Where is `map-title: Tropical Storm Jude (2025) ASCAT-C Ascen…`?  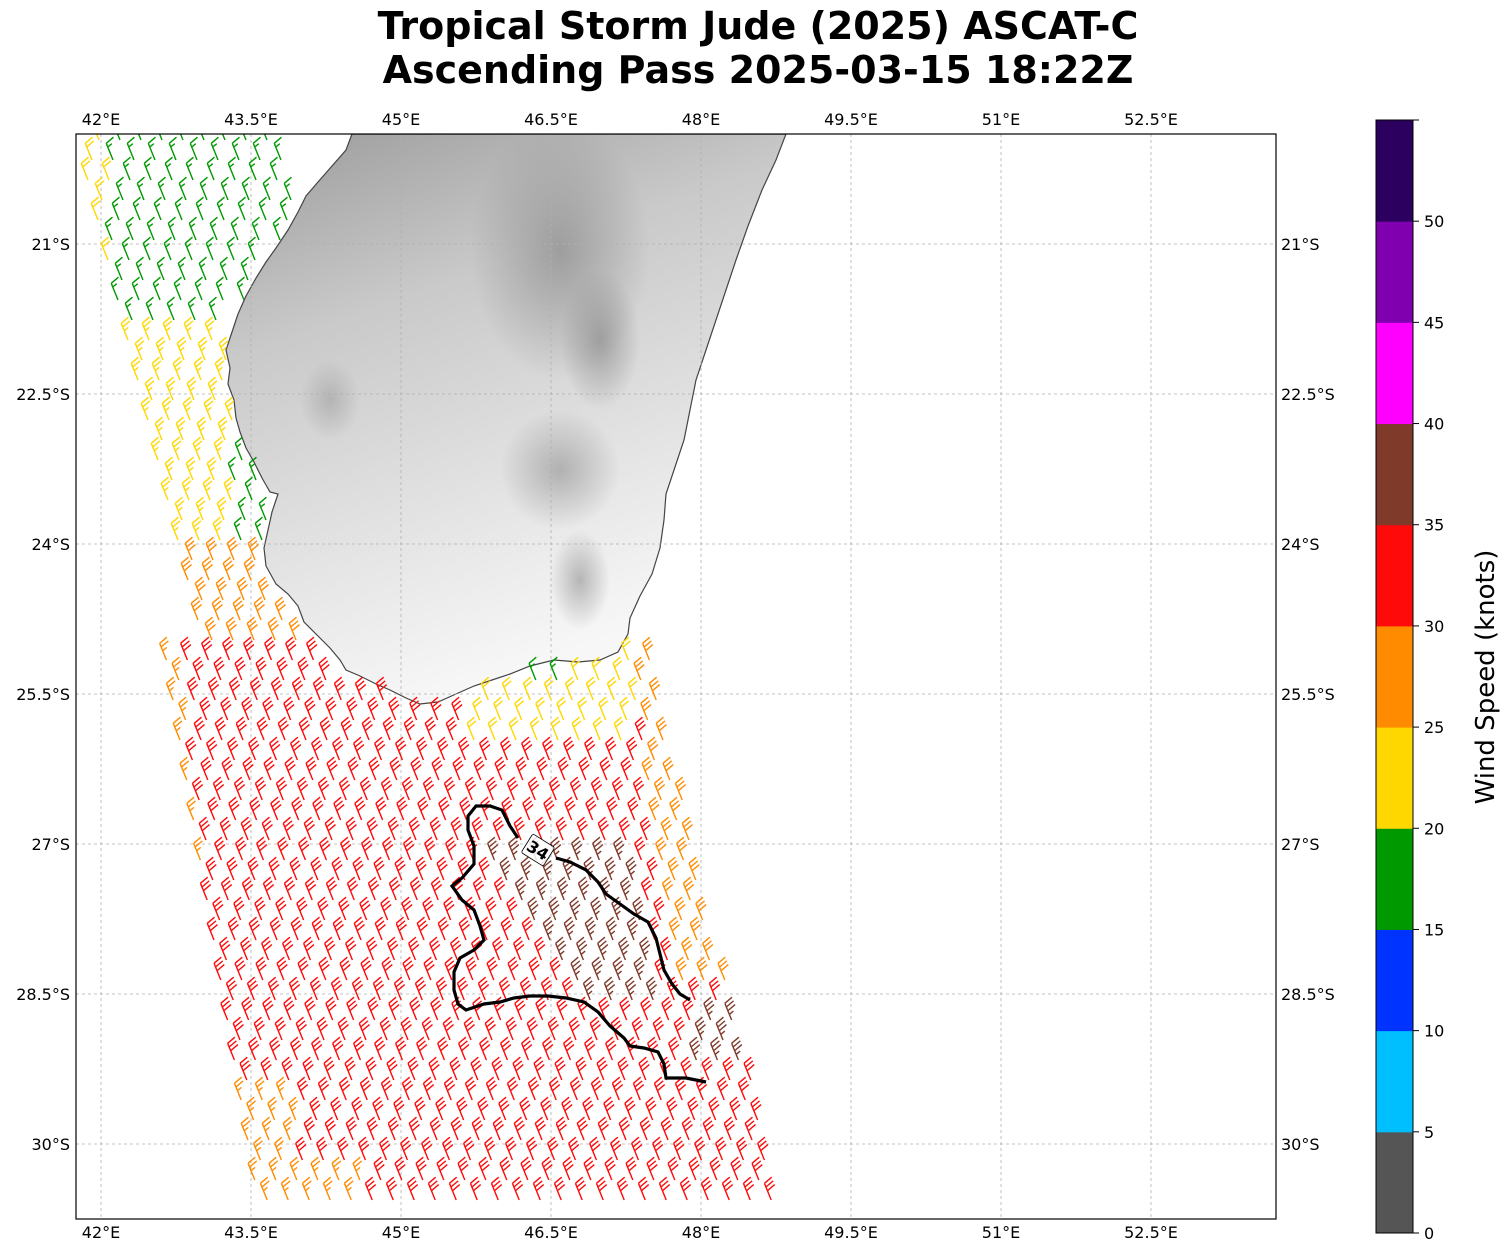 map-title: Tropical Storm Jude (2025) ASCAT-C Ascen… is located at coordinates (756, 48).